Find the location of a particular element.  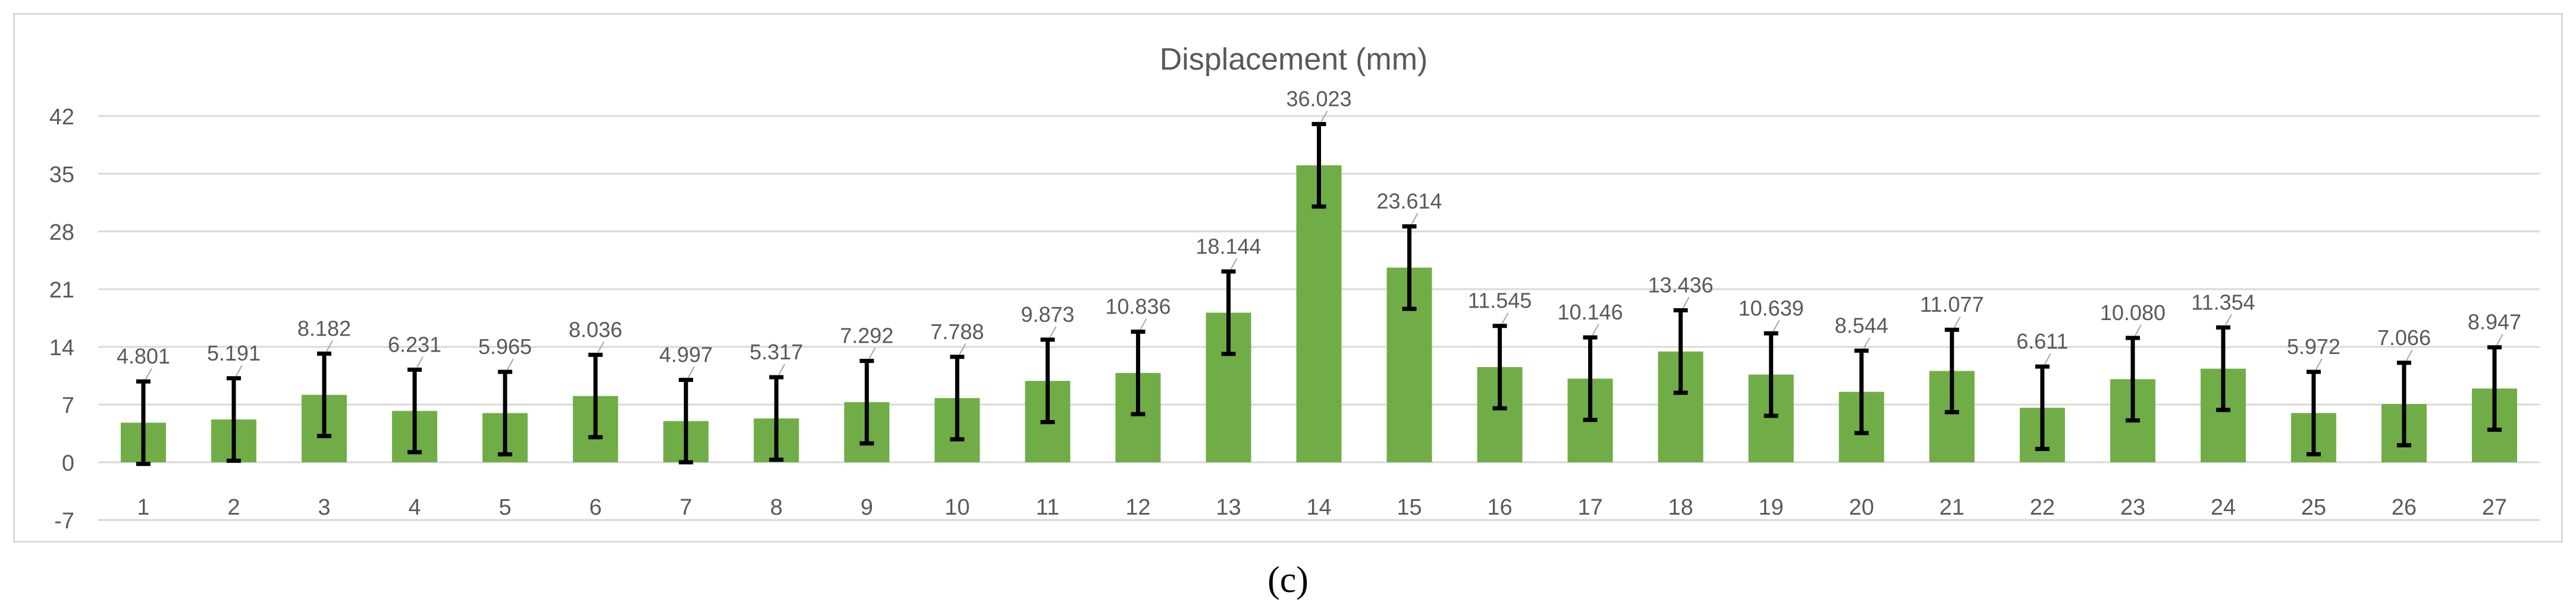

y-tick-label: 14 is located at coordinates (61, 348).